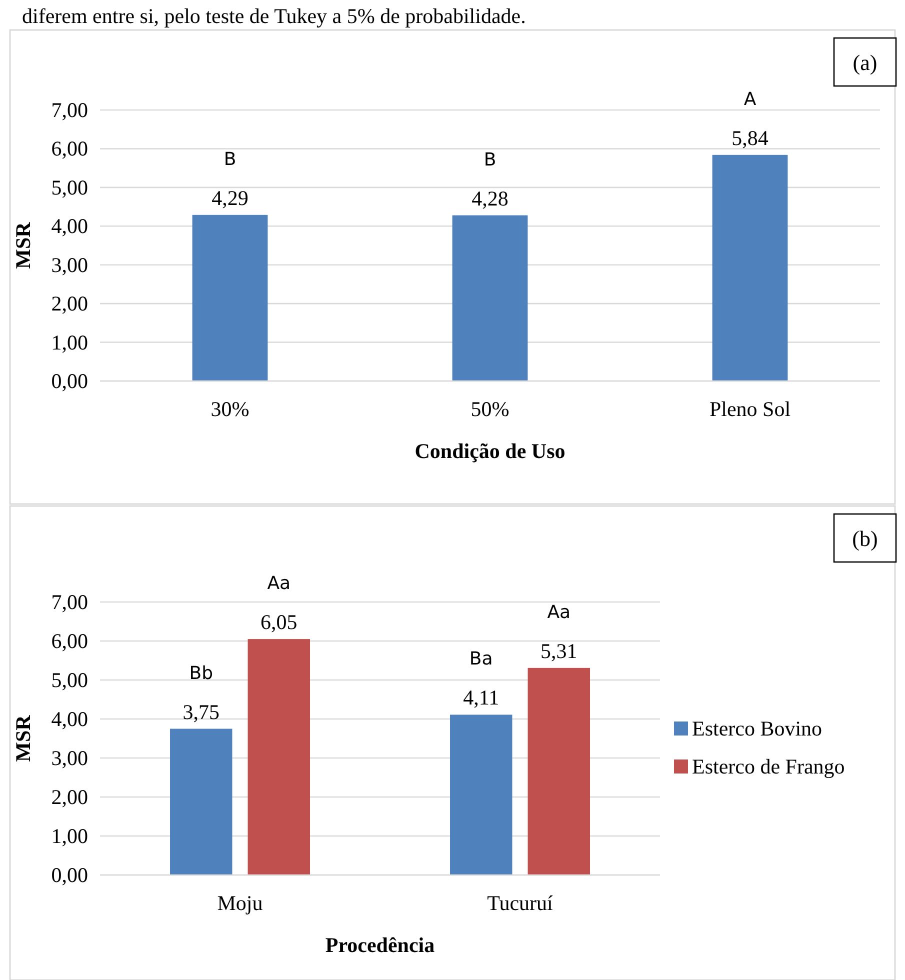 The width and height of the screenshot is (905, 980). What do you see at coordinates (201, 712) in the screenshot?
I see `data-label: 3,75` at bounding box center [201, 712].